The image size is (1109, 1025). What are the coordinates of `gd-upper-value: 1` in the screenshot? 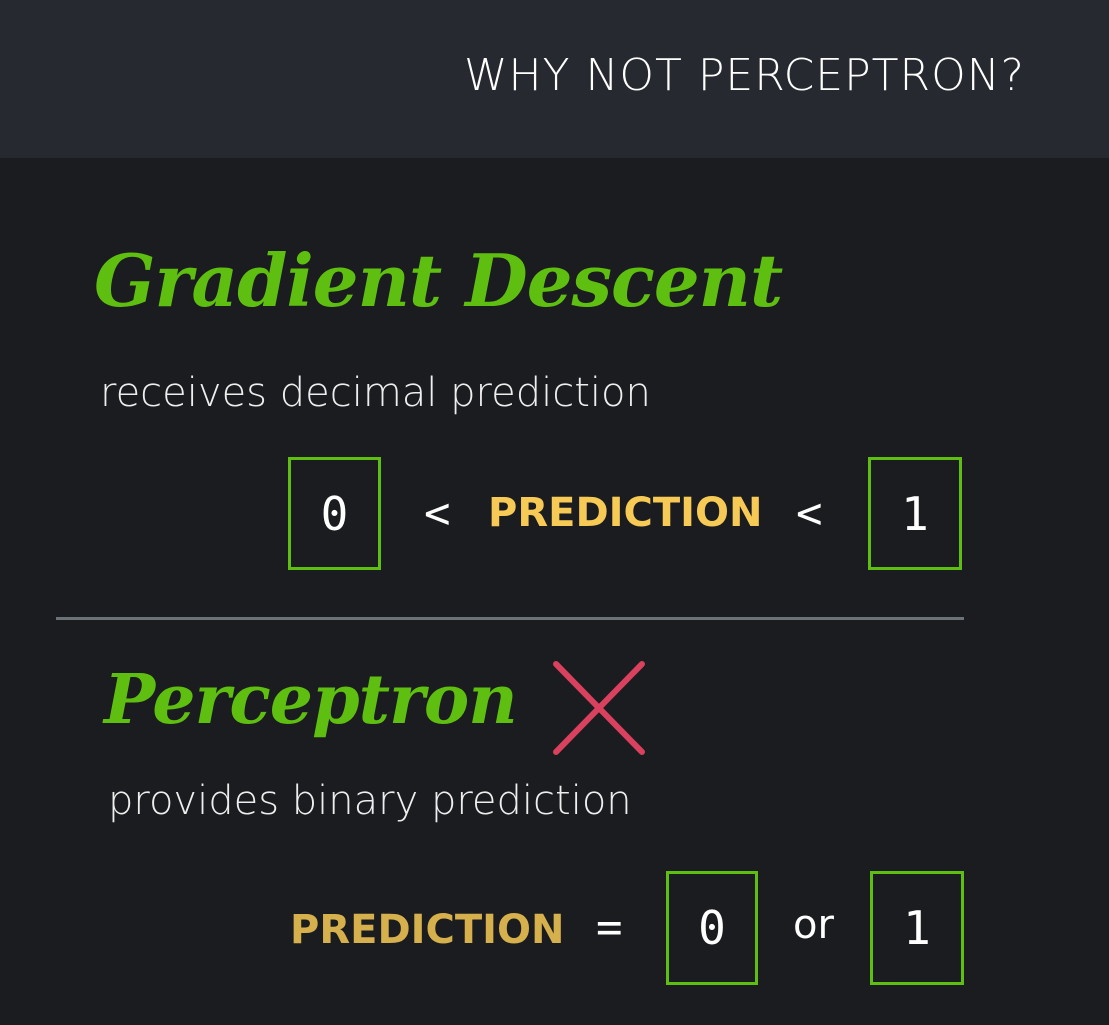 It's located at (915, 513).